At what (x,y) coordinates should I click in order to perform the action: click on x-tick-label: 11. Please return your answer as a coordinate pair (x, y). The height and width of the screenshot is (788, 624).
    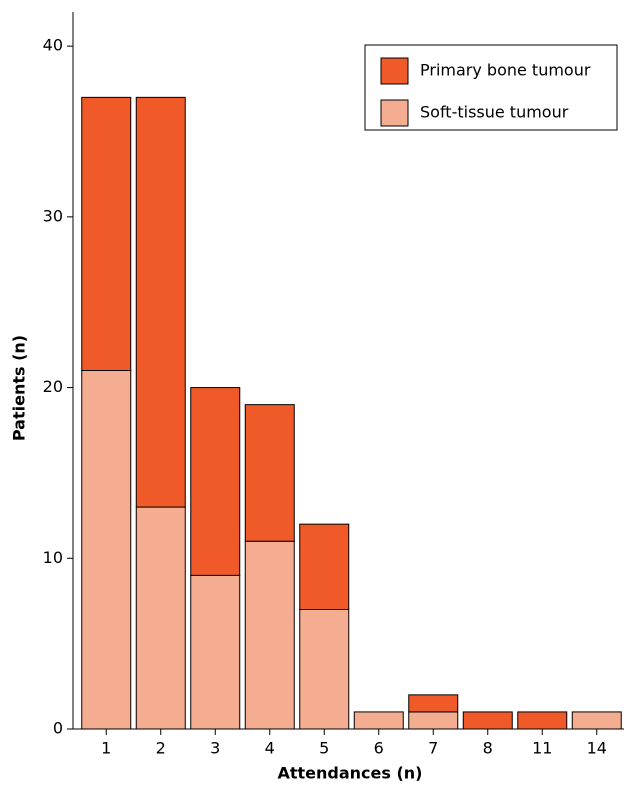
    Looking at the image, I should click on (542, 748).